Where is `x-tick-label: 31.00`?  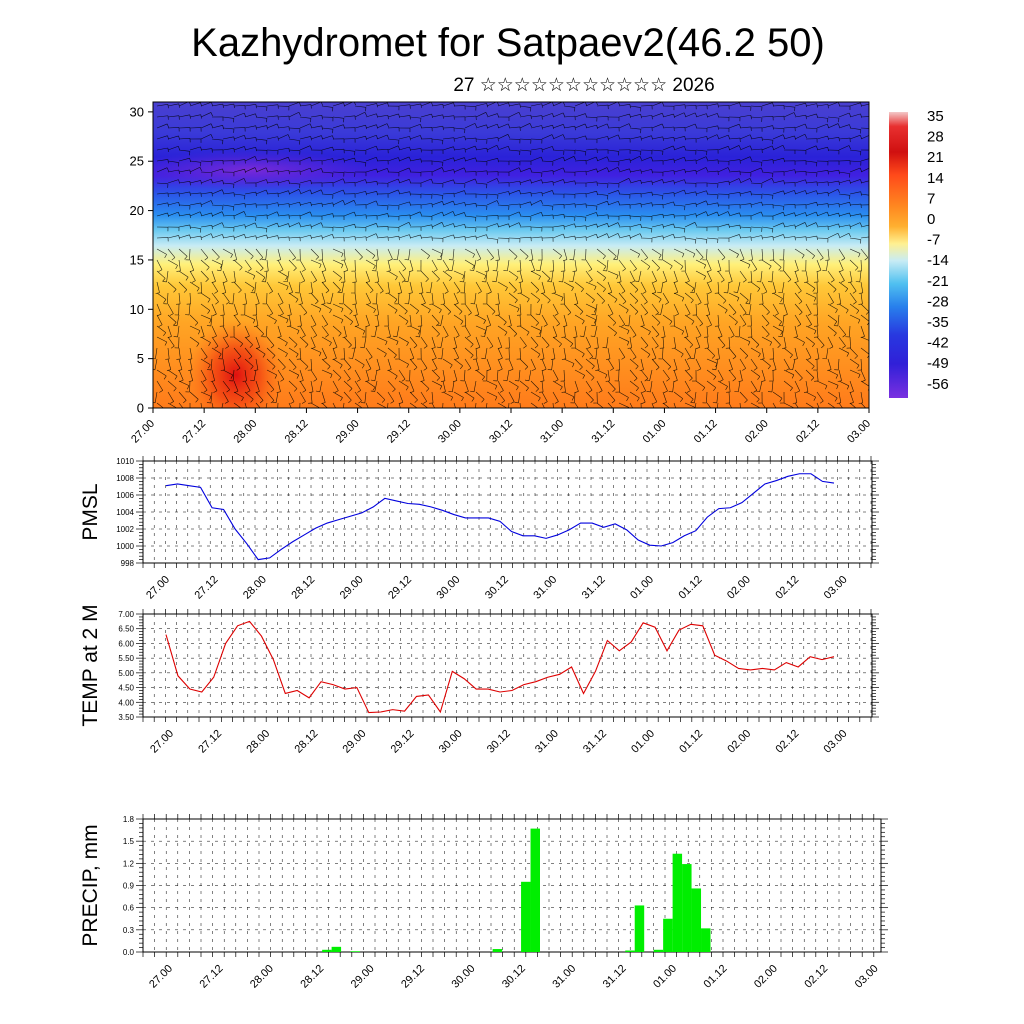 x-tick-label: 31.00 is located at coordinates (564, 977).